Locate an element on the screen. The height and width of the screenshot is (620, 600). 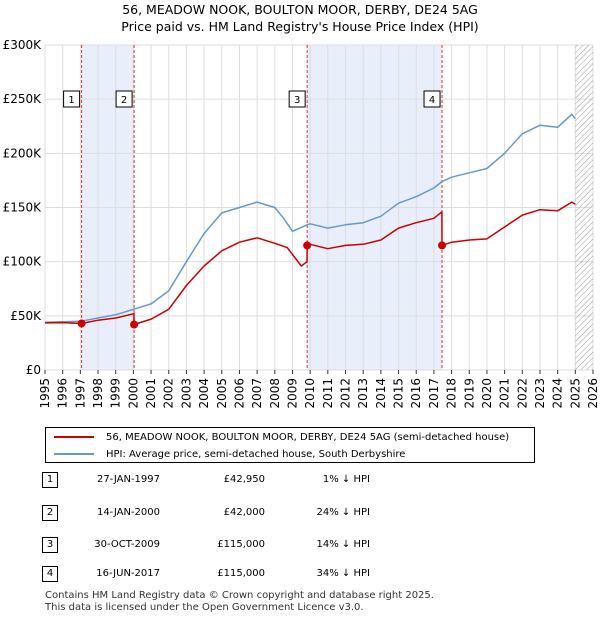
x-tick-label: 2006 is located at coordinates (239, 393).